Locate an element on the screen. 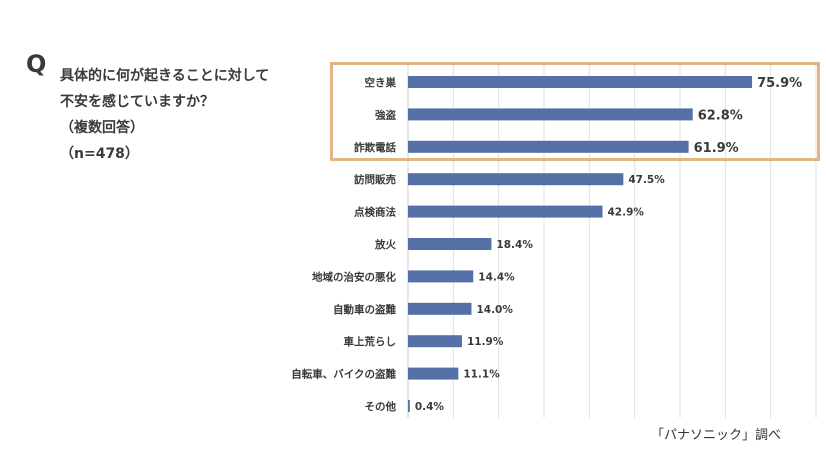 This screenshot has width=826, height=463. category-label: 点検商法 is located at coordinates (375, 212).